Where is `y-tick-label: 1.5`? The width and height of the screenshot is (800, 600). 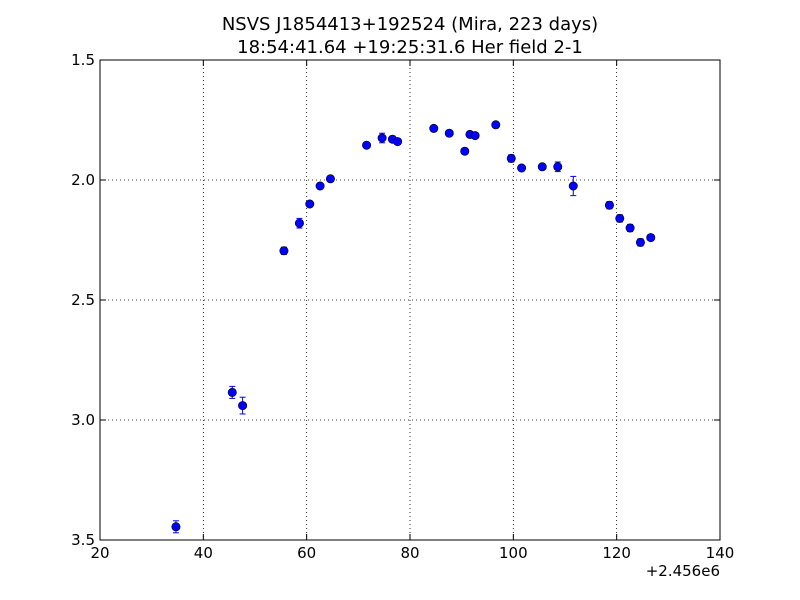 y-tick-label: 1.5 is located at coordinates (83, 60).